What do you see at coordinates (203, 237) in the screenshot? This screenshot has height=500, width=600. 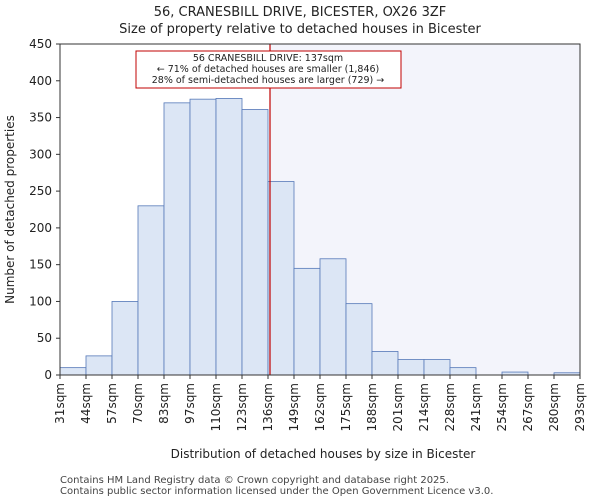 I see `bar-97sqm` at bounding box center [203, 237].